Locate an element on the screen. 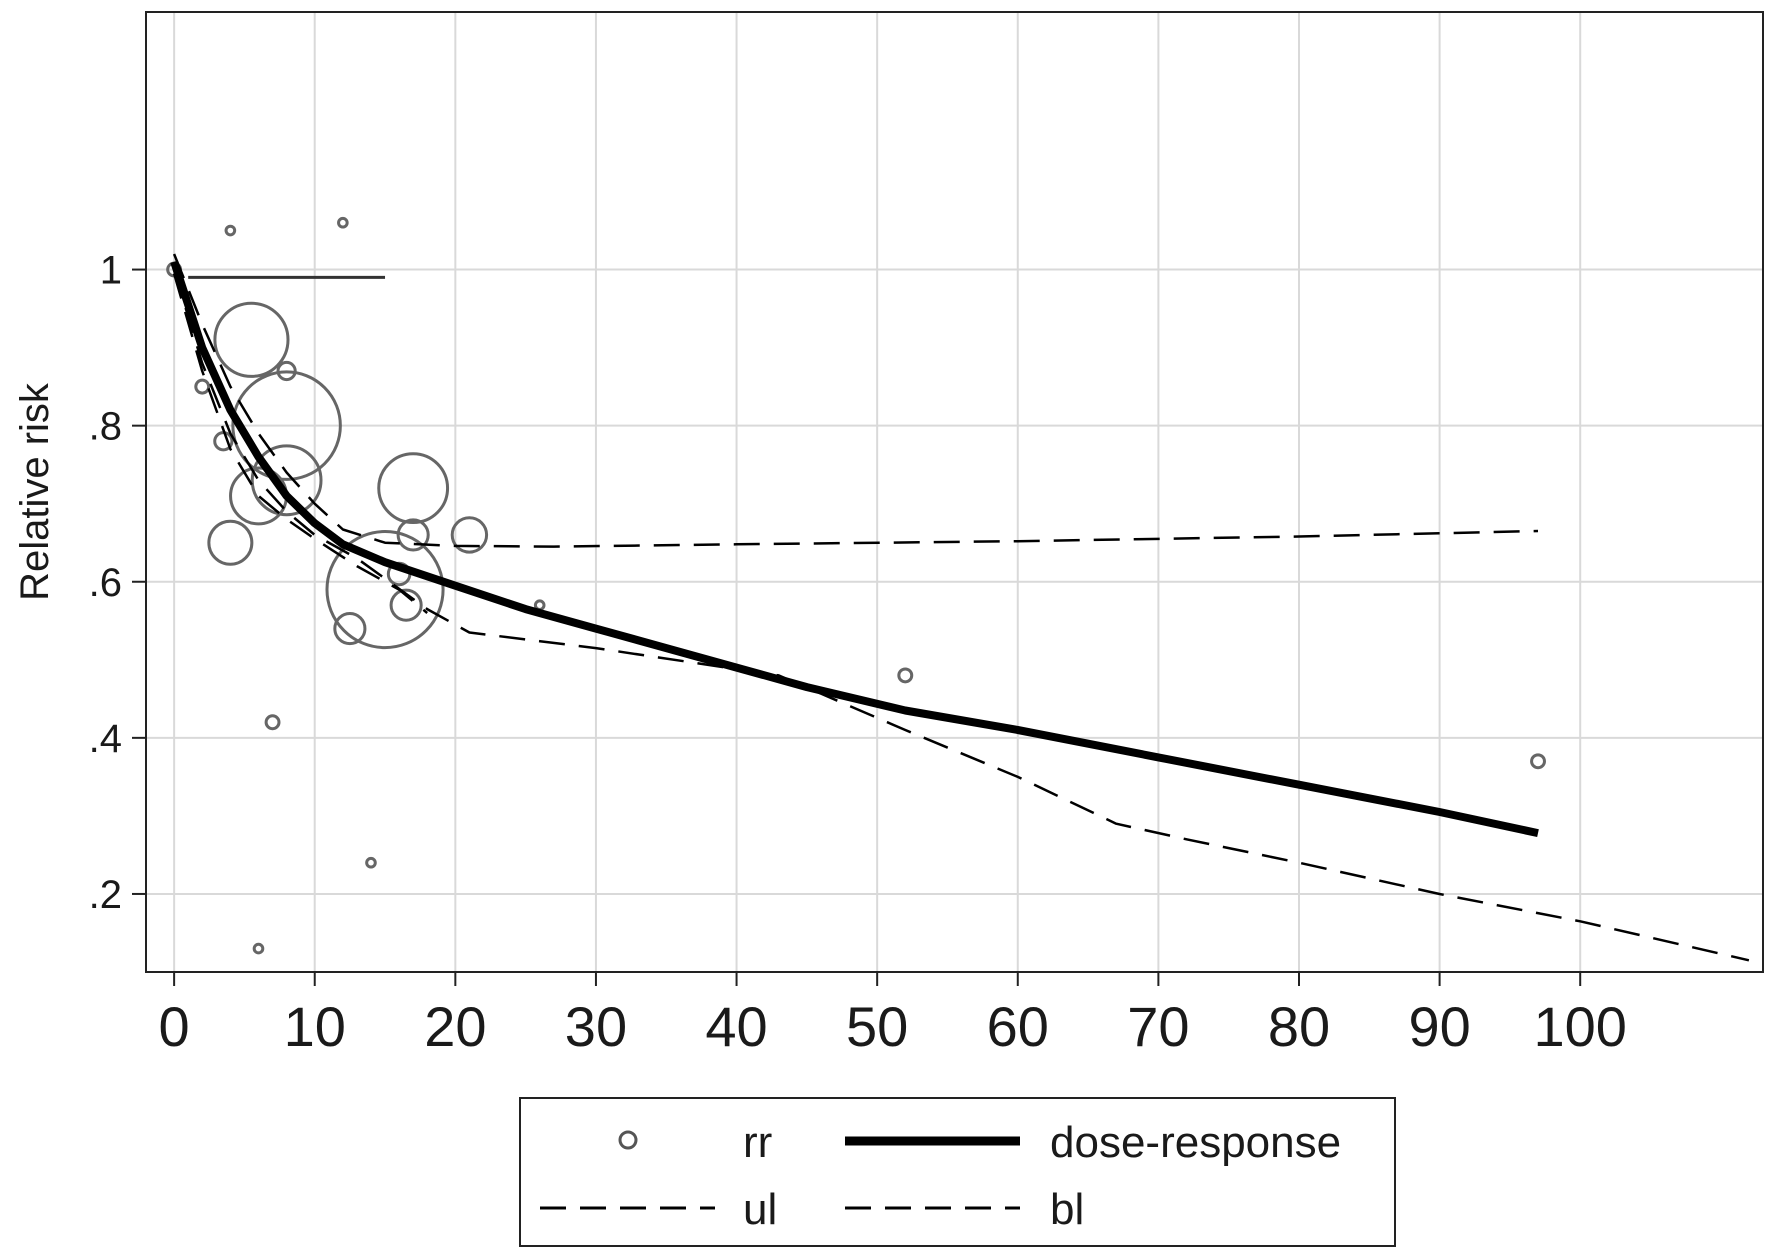  x-tick-label: 50 is located at coordinates (877, 1026).